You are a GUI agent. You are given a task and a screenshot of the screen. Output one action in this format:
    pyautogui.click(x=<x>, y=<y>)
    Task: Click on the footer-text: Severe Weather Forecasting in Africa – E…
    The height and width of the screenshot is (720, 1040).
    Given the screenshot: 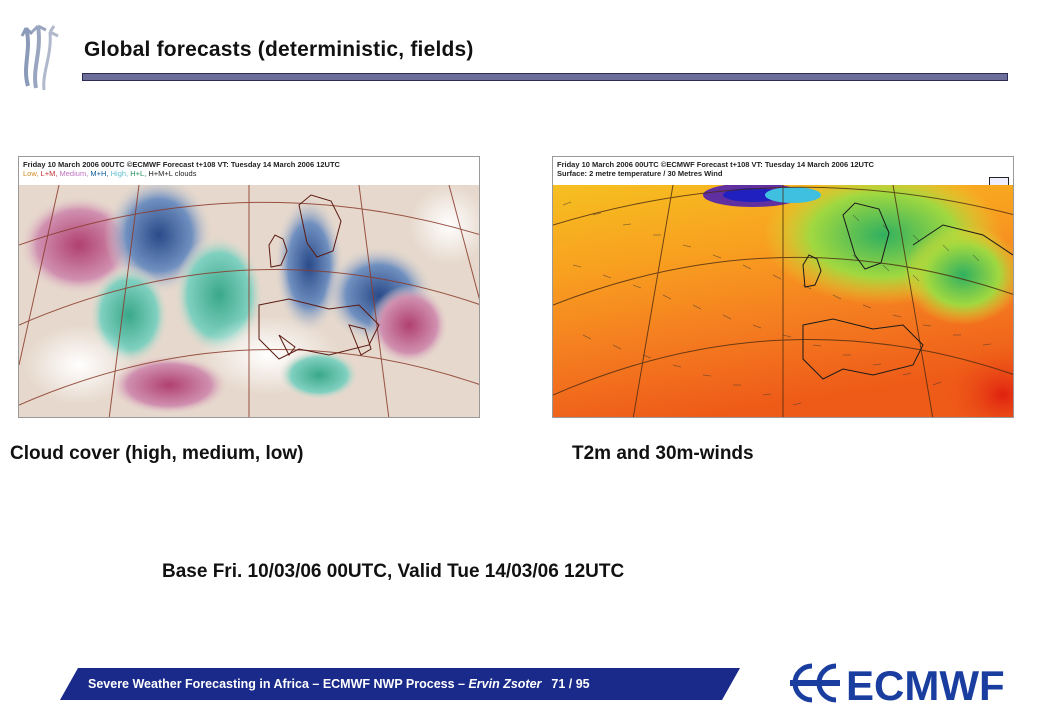 What is the action you would take?
    pyautogui.click(x=339, y=684)
    